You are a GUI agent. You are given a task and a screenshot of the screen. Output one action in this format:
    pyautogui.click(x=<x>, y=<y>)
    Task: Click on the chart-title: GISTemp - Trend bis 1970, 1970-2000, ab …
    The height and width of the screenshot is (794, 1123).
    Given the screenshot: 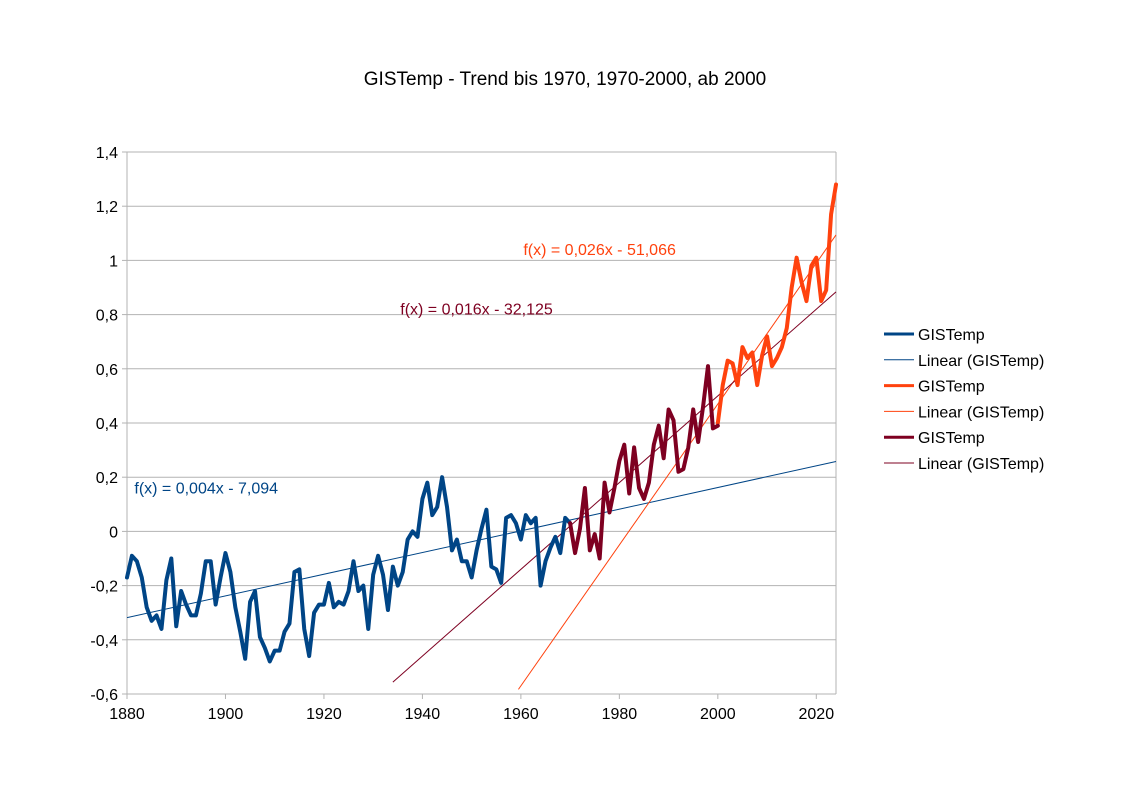 What is the action you would take?
    pyautogui.click(x=565, y=79)
    